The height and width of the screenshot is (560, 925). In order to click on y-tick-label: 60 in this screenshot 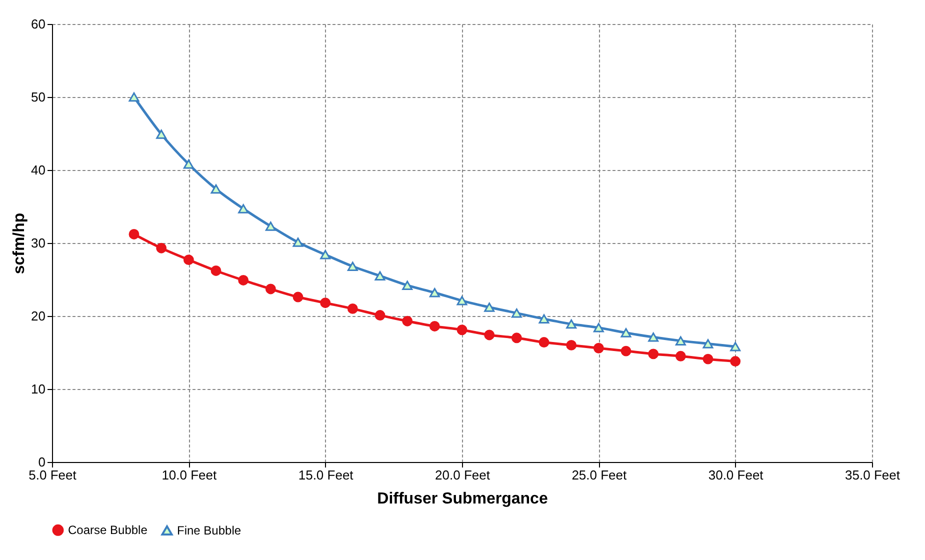, I will do `click(38, 24)`.